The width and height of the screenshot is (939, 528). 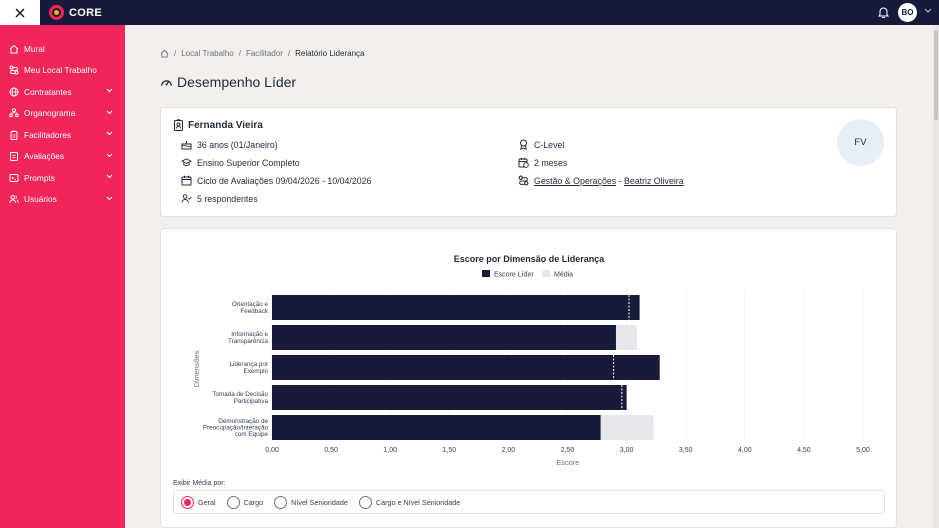 What do you see at coordinates (196, 368) in the screenshot?
I see `y-axis-label: Dimensões` at bounding box center [196, 368].